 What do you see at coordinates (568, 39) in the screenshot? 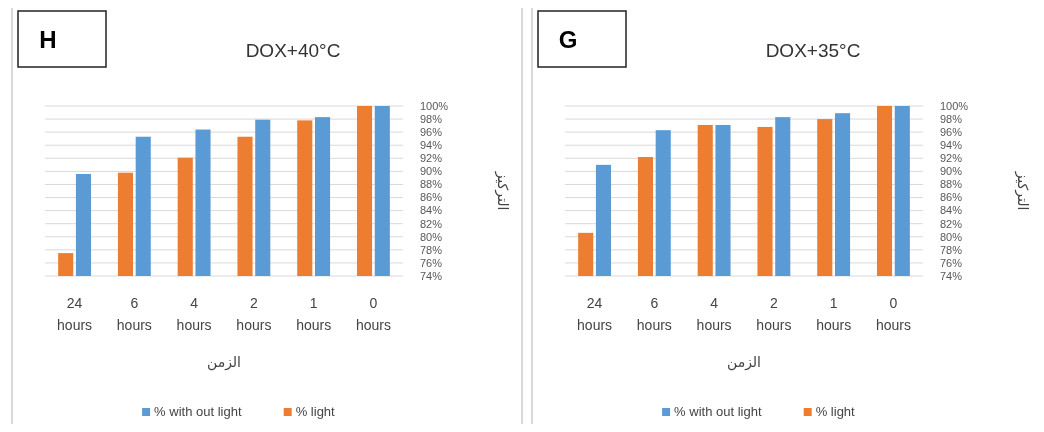
I see `text: G` at bounding box center [568, 39].